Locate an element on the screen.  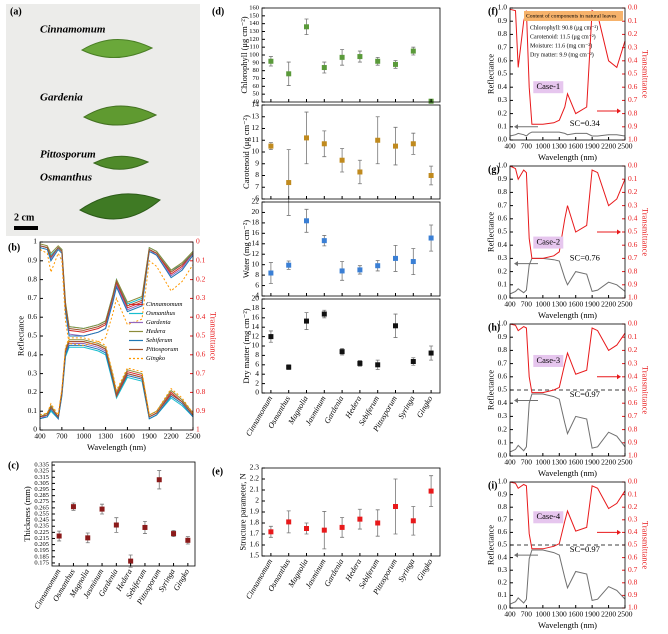
y-tick-label: 70 is located at coordinates (256, 78).